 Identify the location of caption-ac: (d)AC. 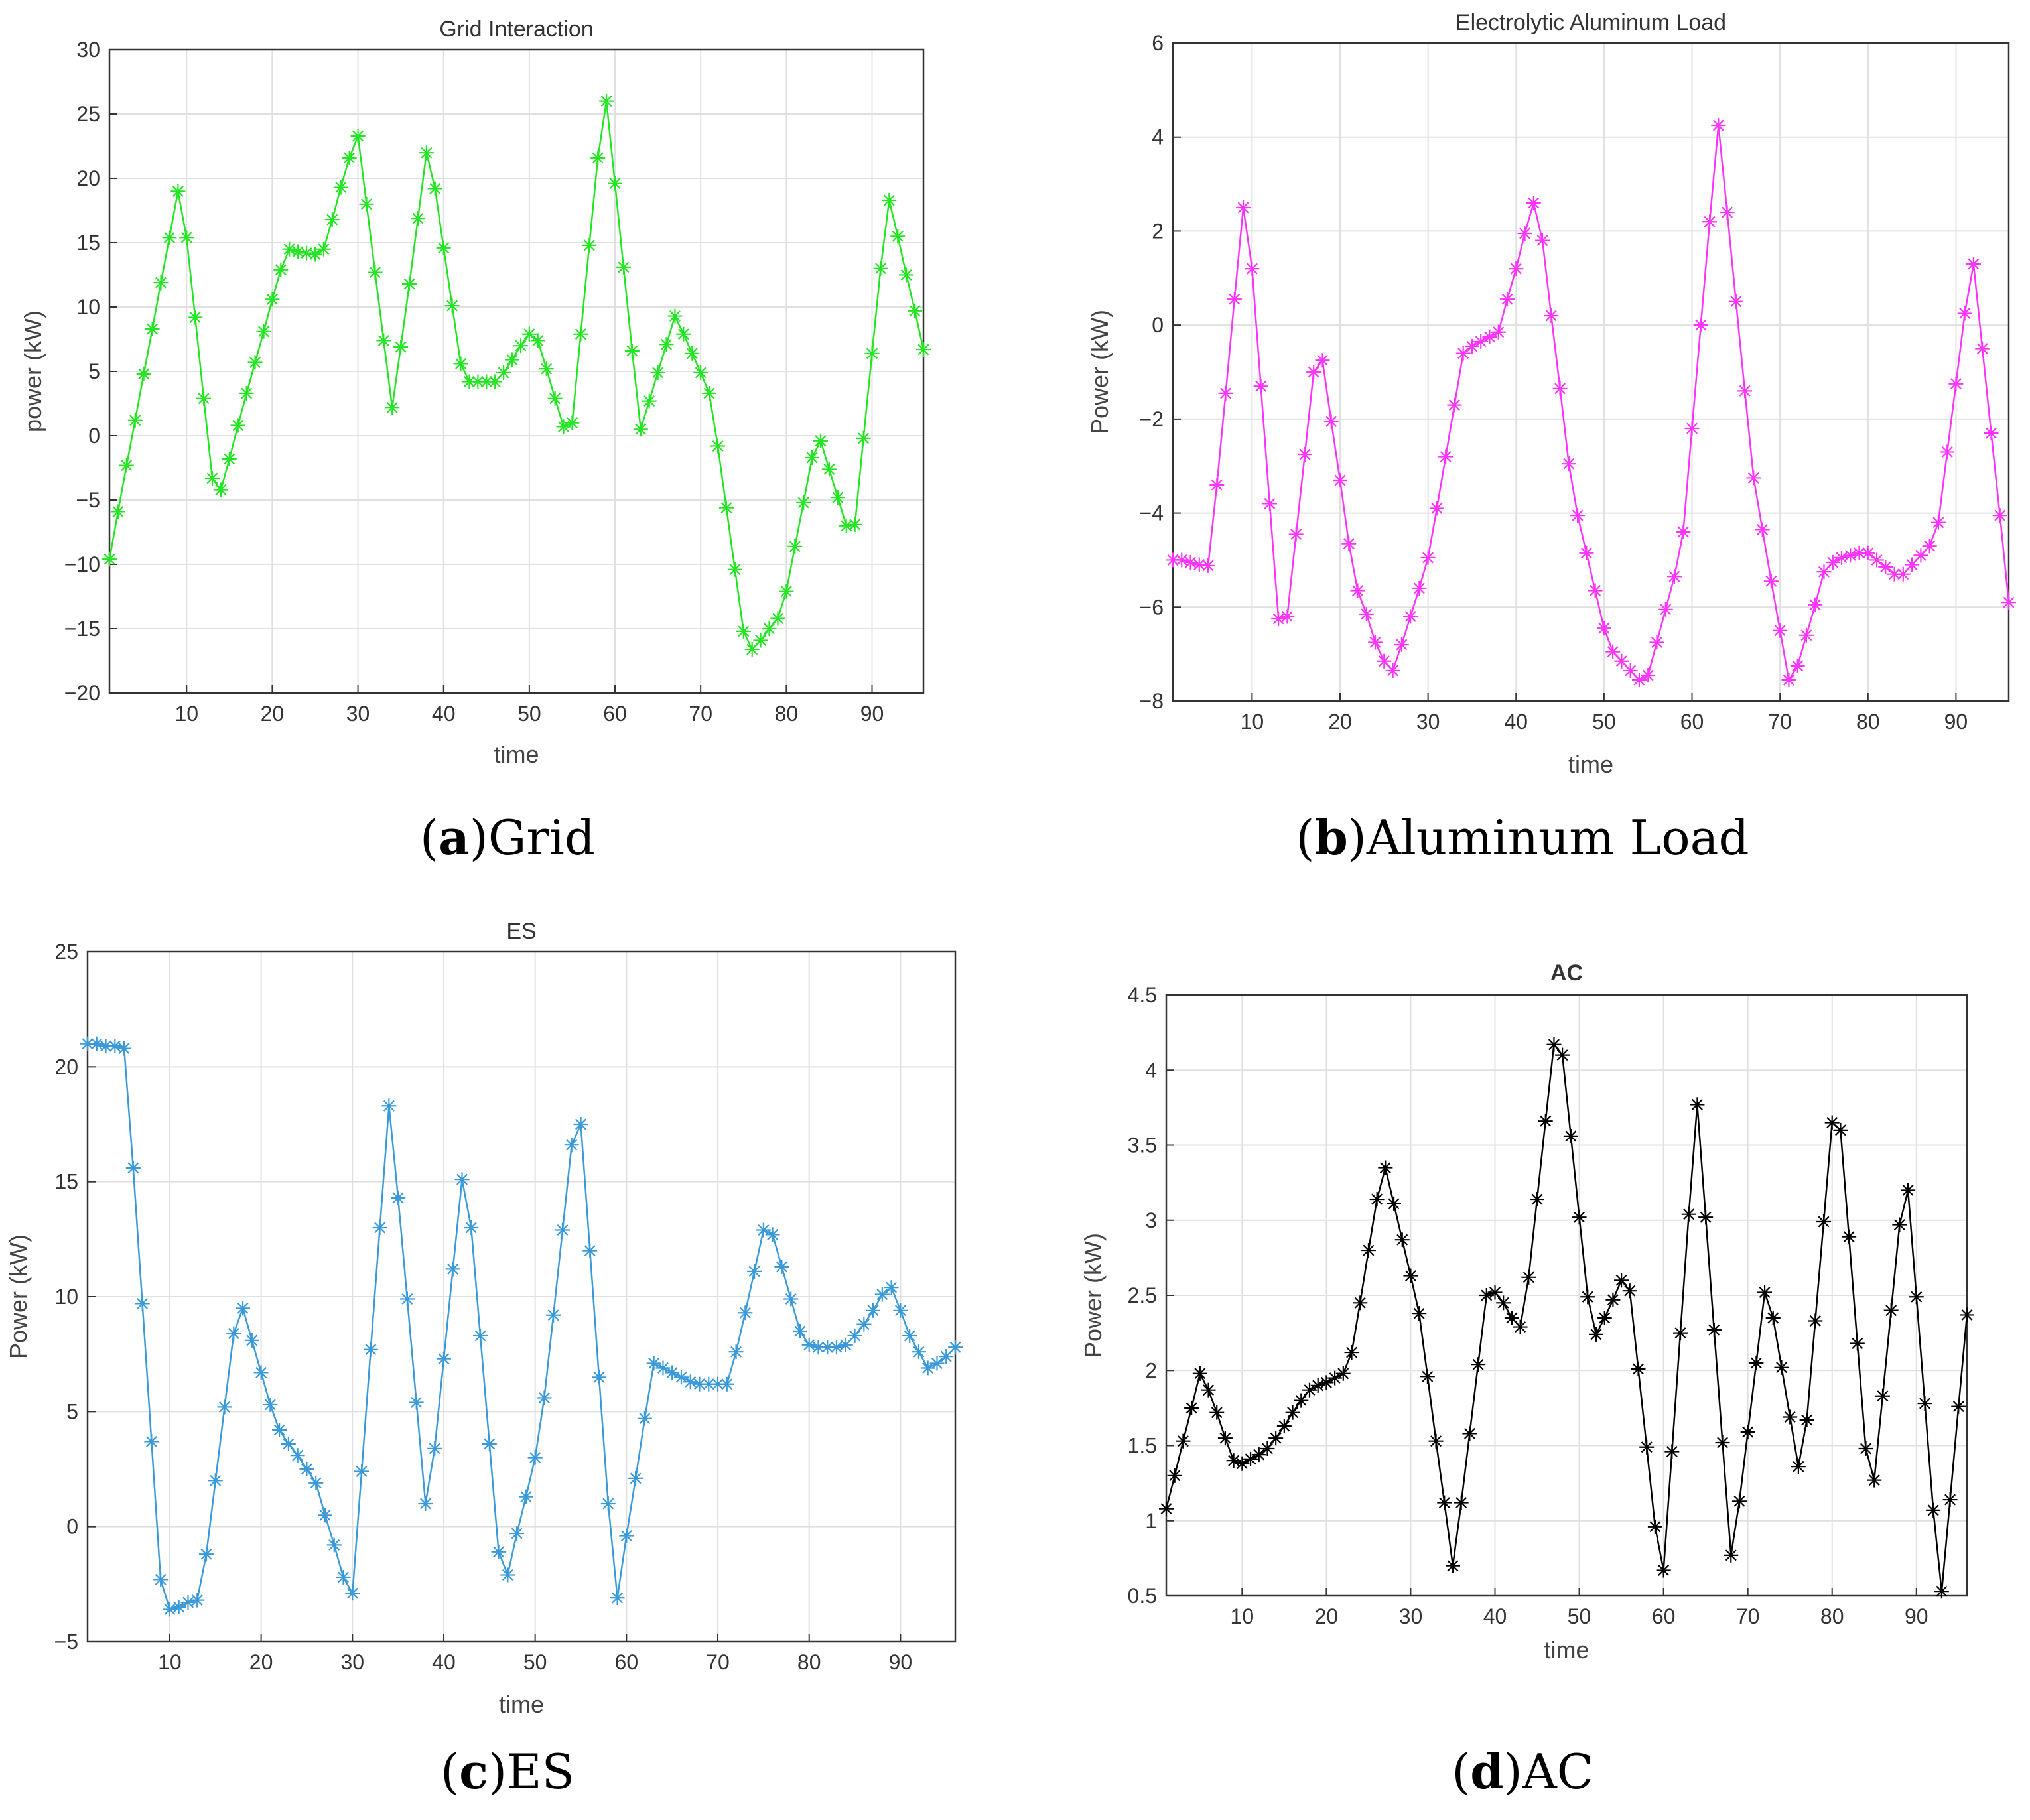
(1522, 1771).